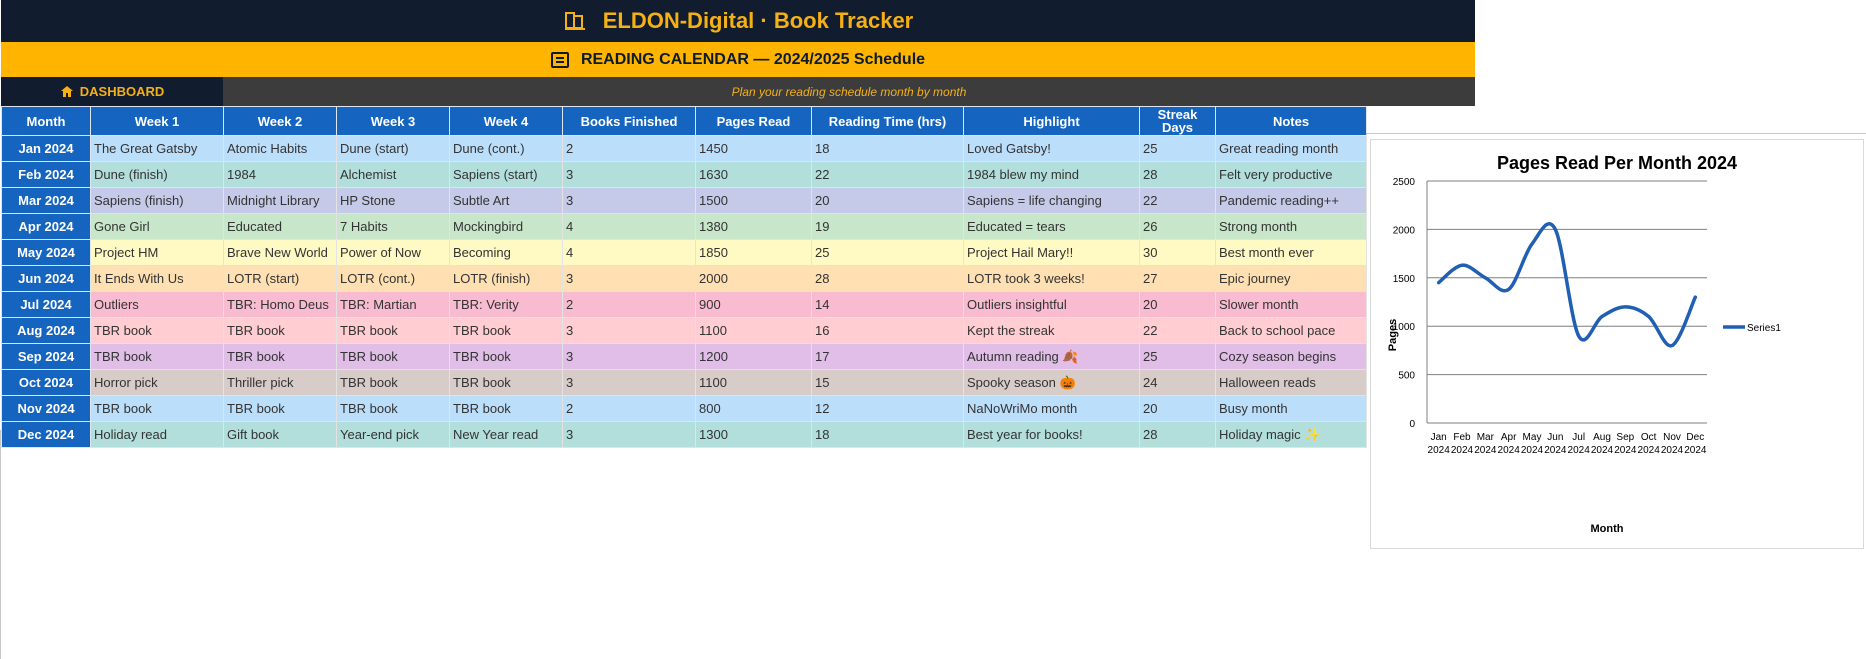 The image size is (1866, 659). Describe the element at coordinates (506, 278) in the screenshot. I see `table-cell: LOTR (finish)` at that location.